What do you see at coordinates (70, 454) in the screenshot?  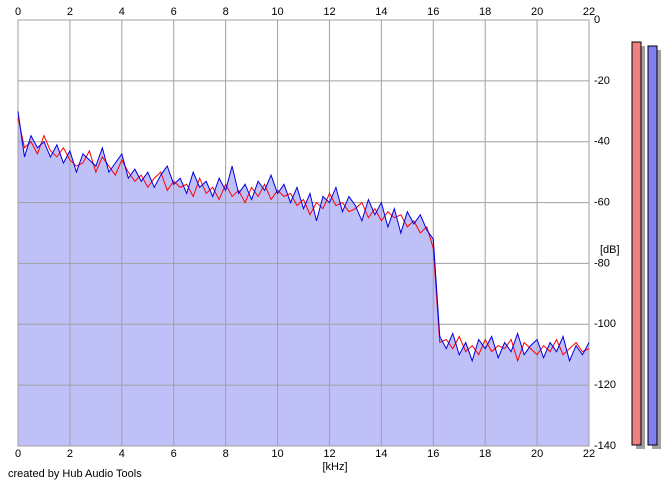 I see `x-tick-label-bottom: 2` at bounding box center [70, 454].